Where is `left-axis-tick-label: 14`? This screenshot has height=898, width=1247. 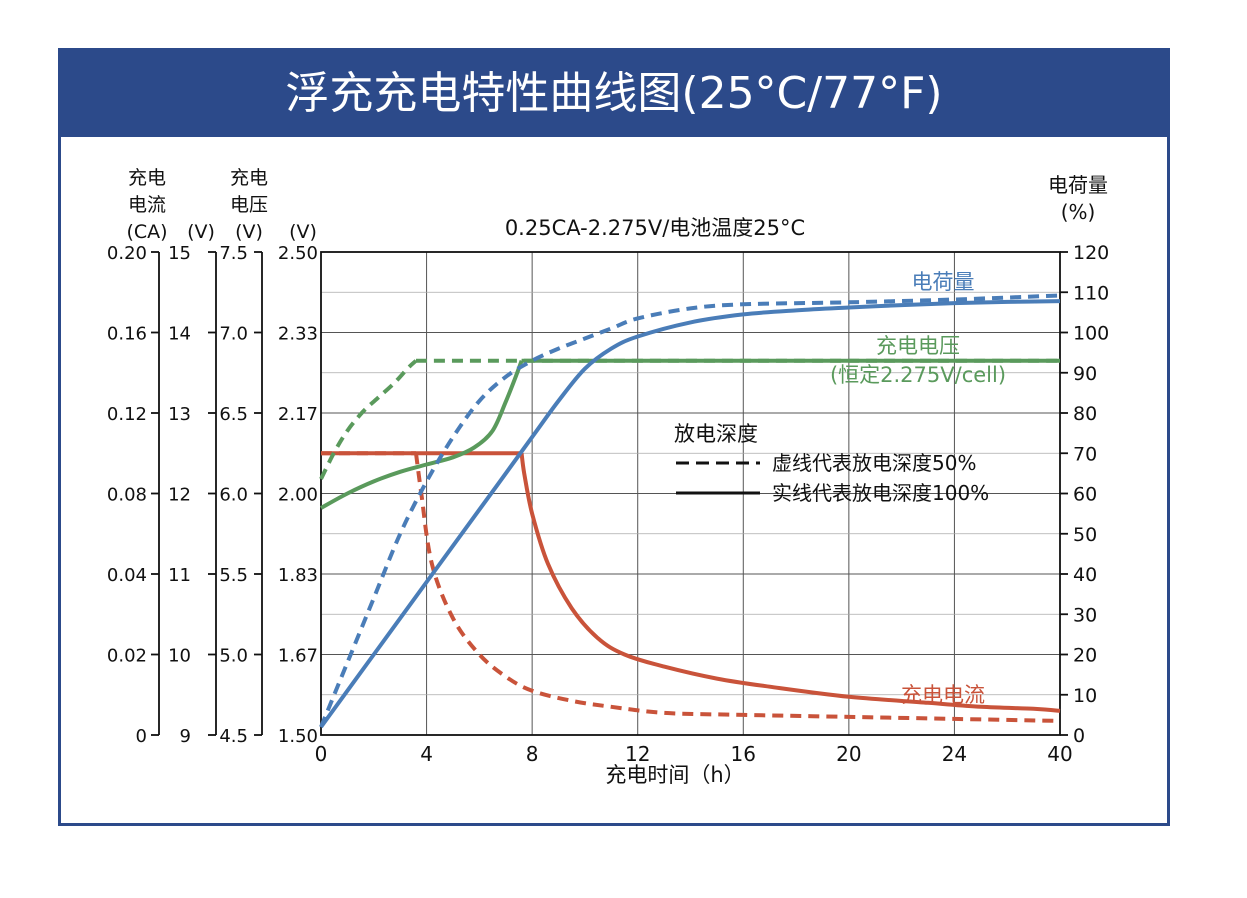
left-axis-tick-label: 14 is located at coordinates (179, 334).